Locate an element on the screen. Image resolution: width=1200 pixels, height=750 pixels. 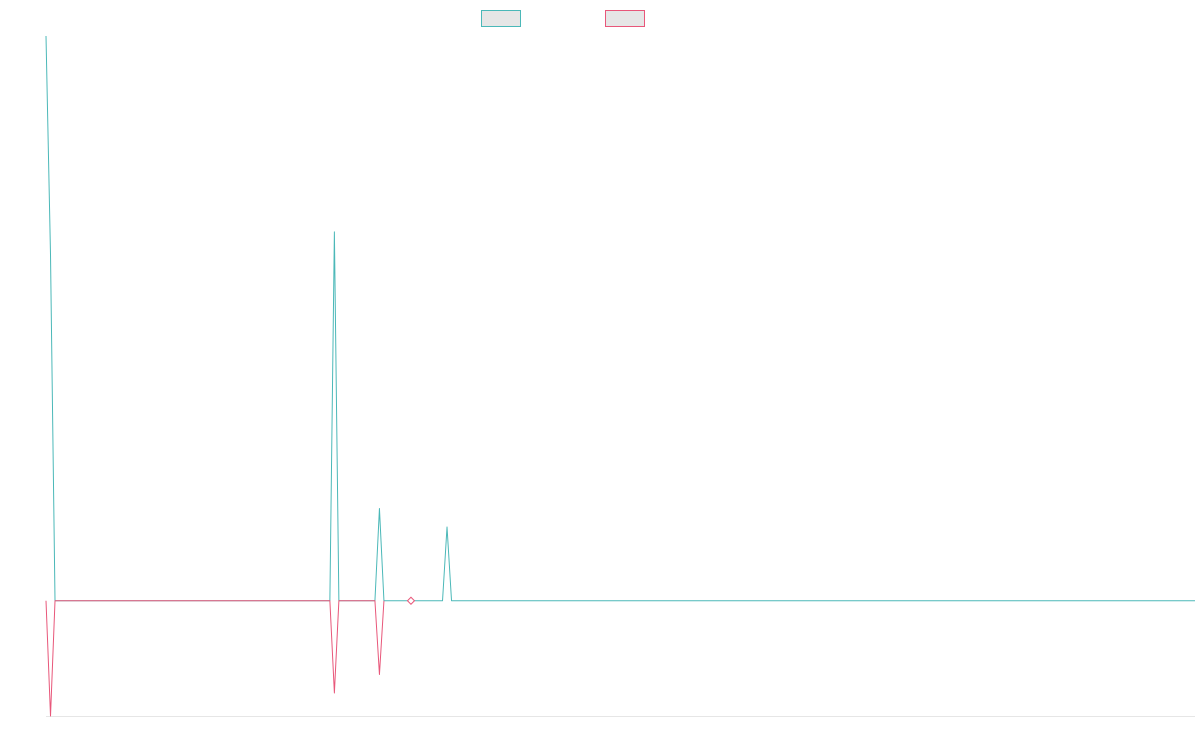
marker-layer is located at coordinates (411, 600).